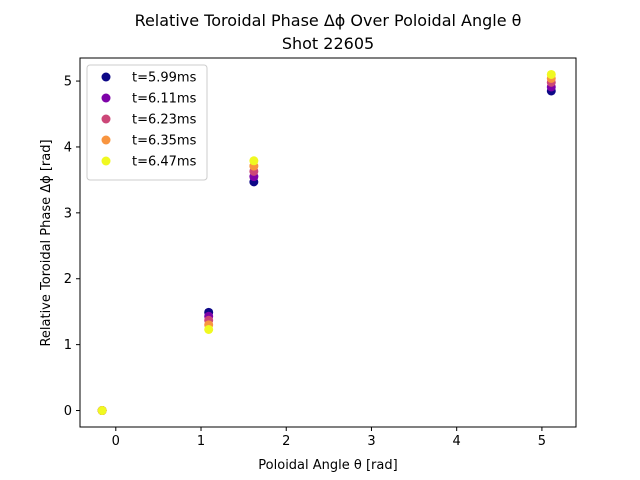 This screenshot has width=640, height=480. I want to click on legend-label: t=6.23ms, so click(164, 120).